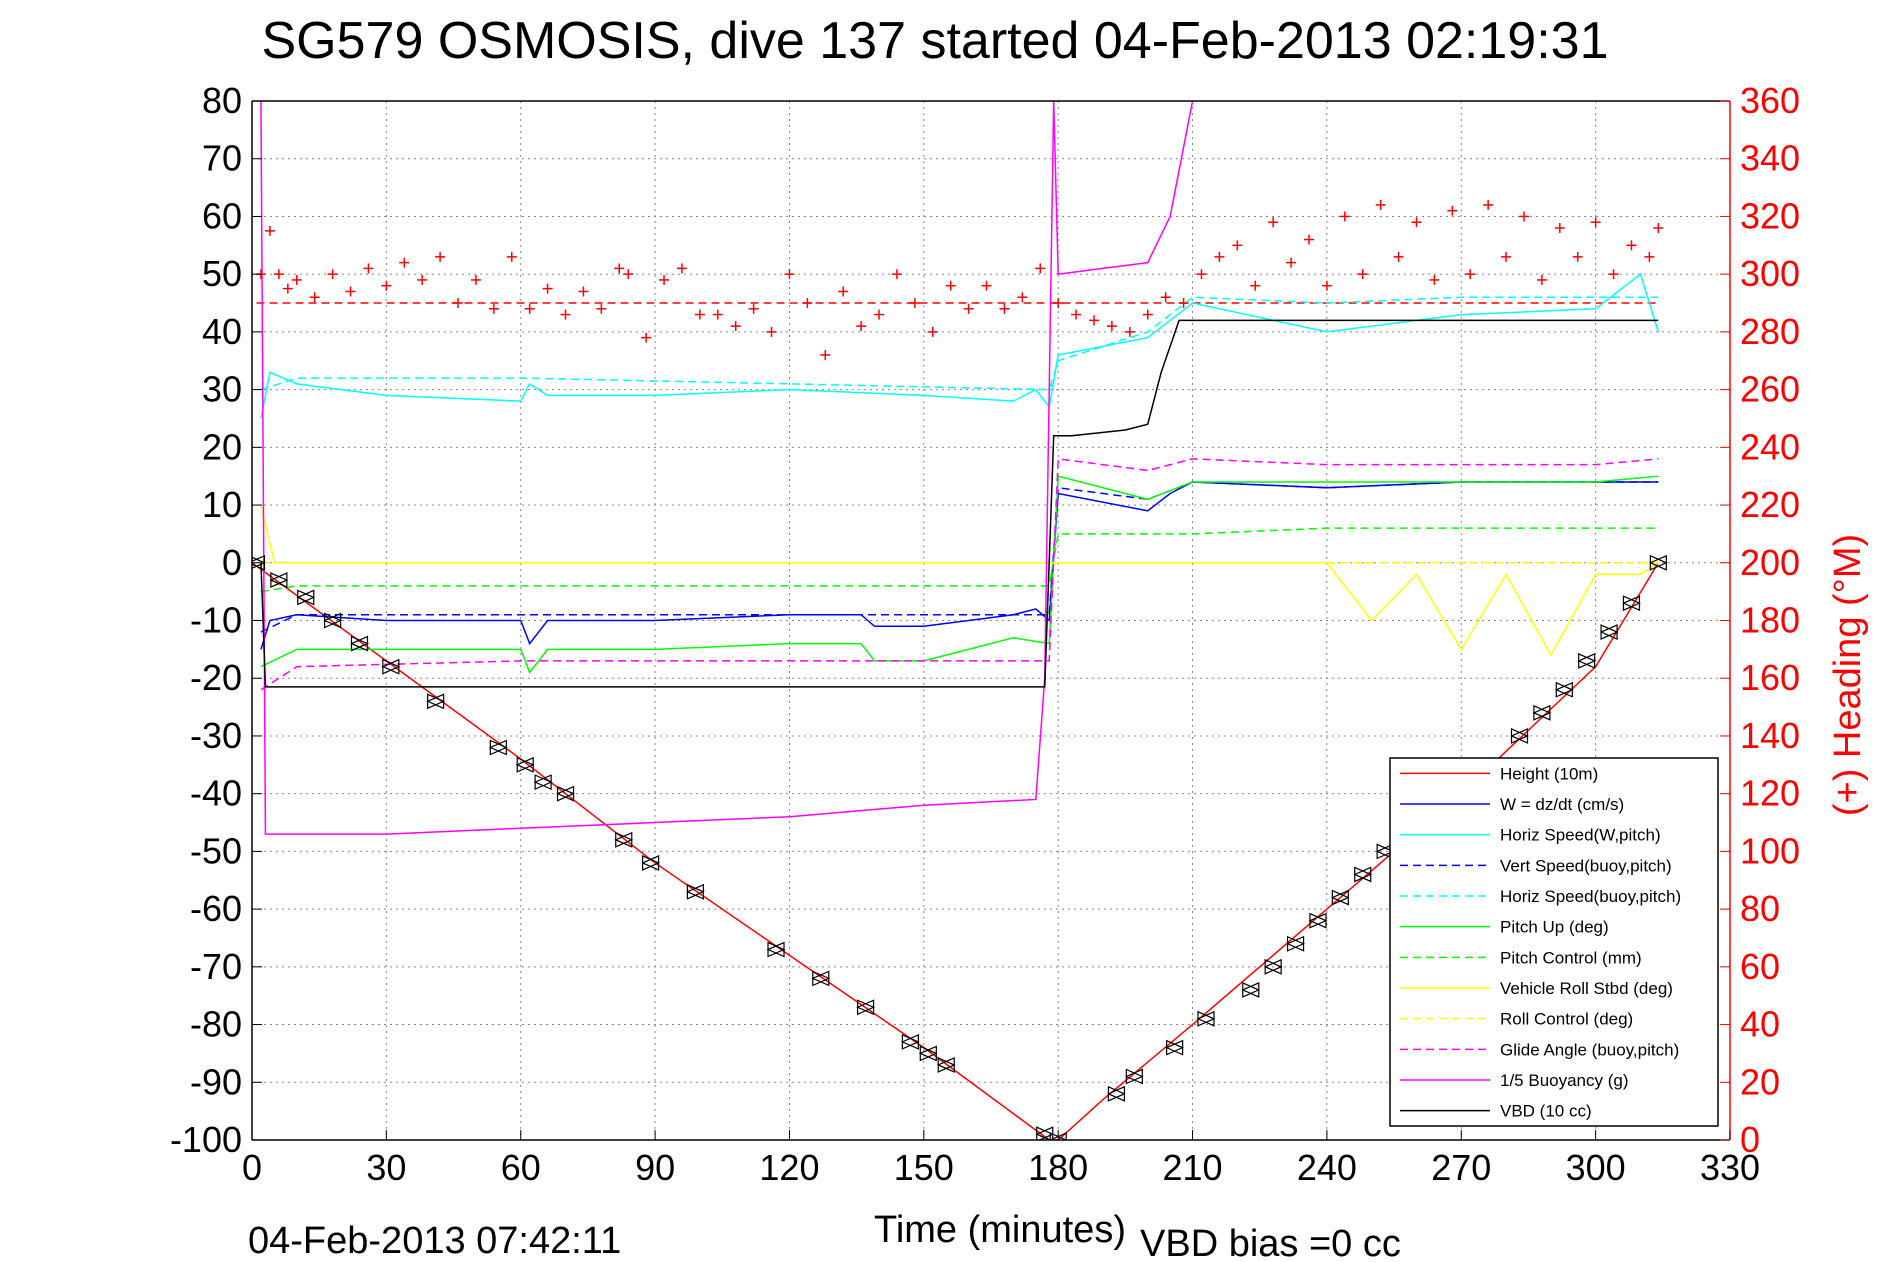 This screenshot has height=1262, width=1891. Describe the element at coordinates (1770, 158) in the screenshot. I see `right-tick-label: 340` at that location.